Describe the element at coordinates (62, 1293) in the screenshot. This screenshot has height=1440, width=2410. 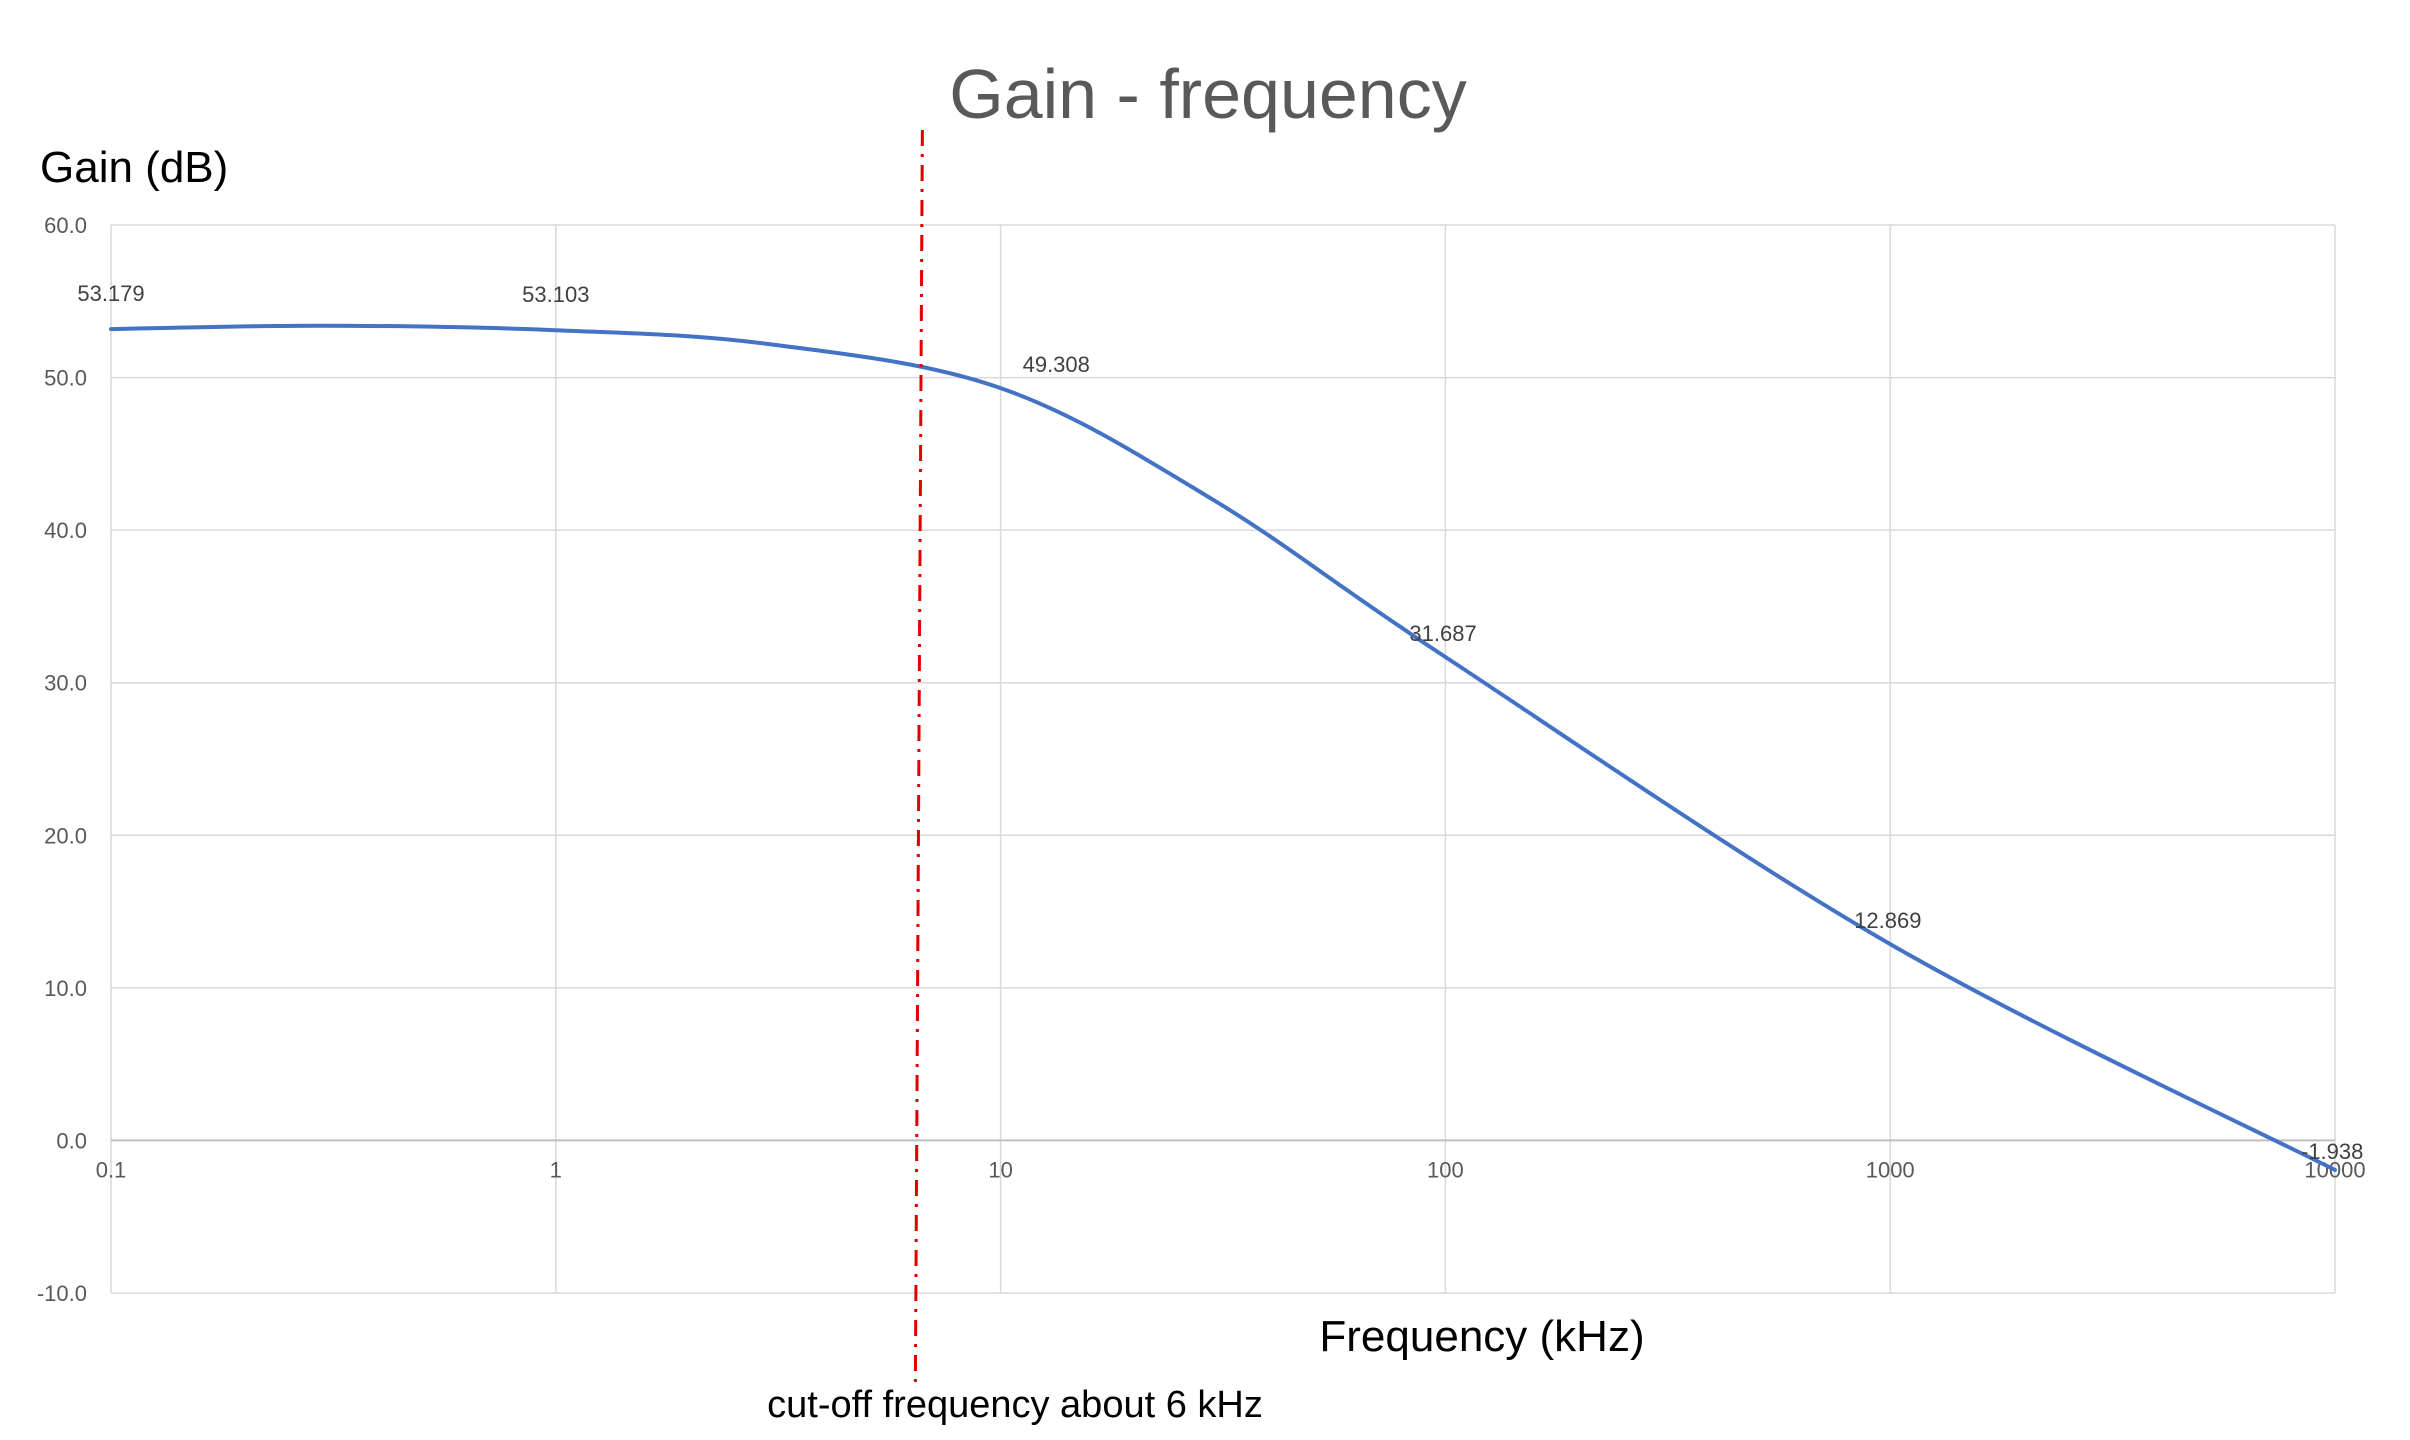
I see `y-tick-label: -10.0` at that location.